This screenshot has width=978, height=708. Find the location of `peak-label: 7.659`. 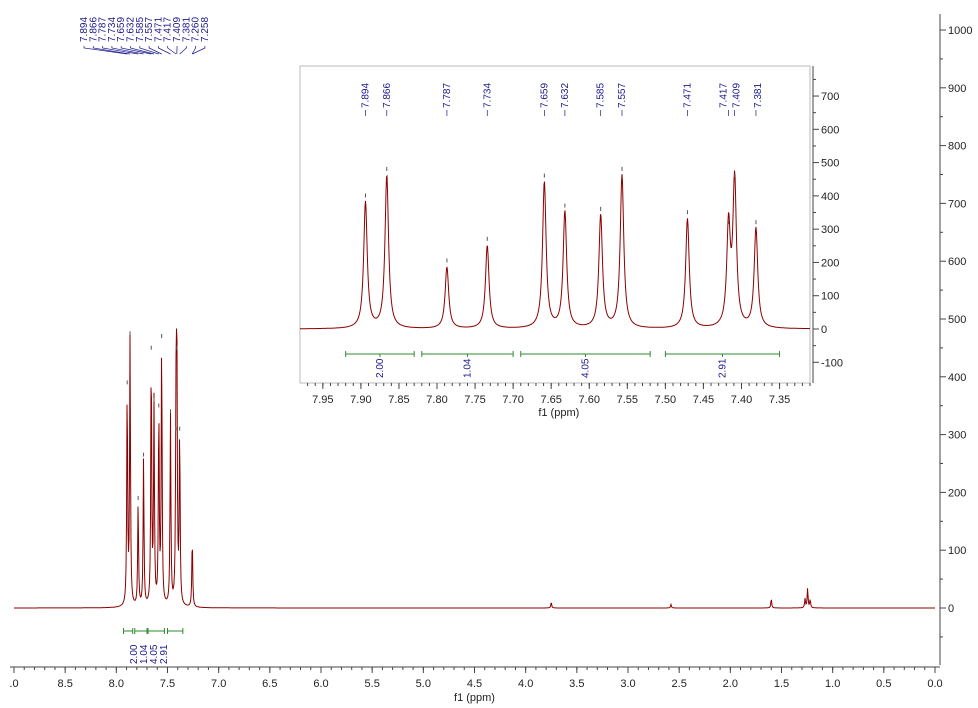

peak-label: 7.659 is located at coordinates (121, 29).